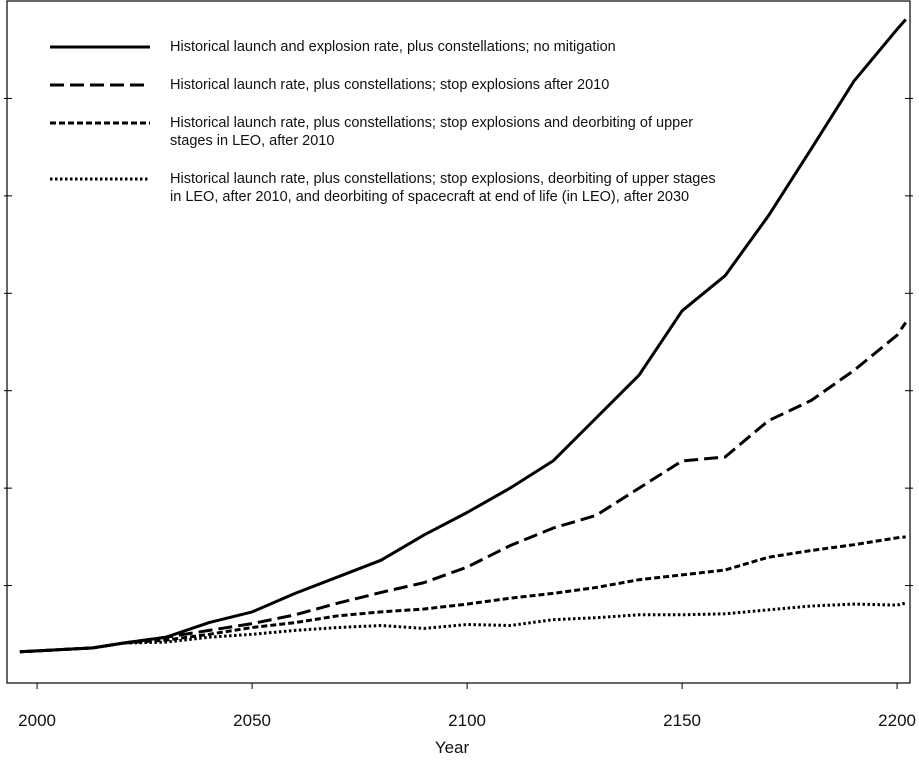 The height and width of the screenshot is (761, 919). What do you see at coordinates (252, 720) in the screenshot?
I see `x-tick-label: 2050` at bounding box center [252, 720].